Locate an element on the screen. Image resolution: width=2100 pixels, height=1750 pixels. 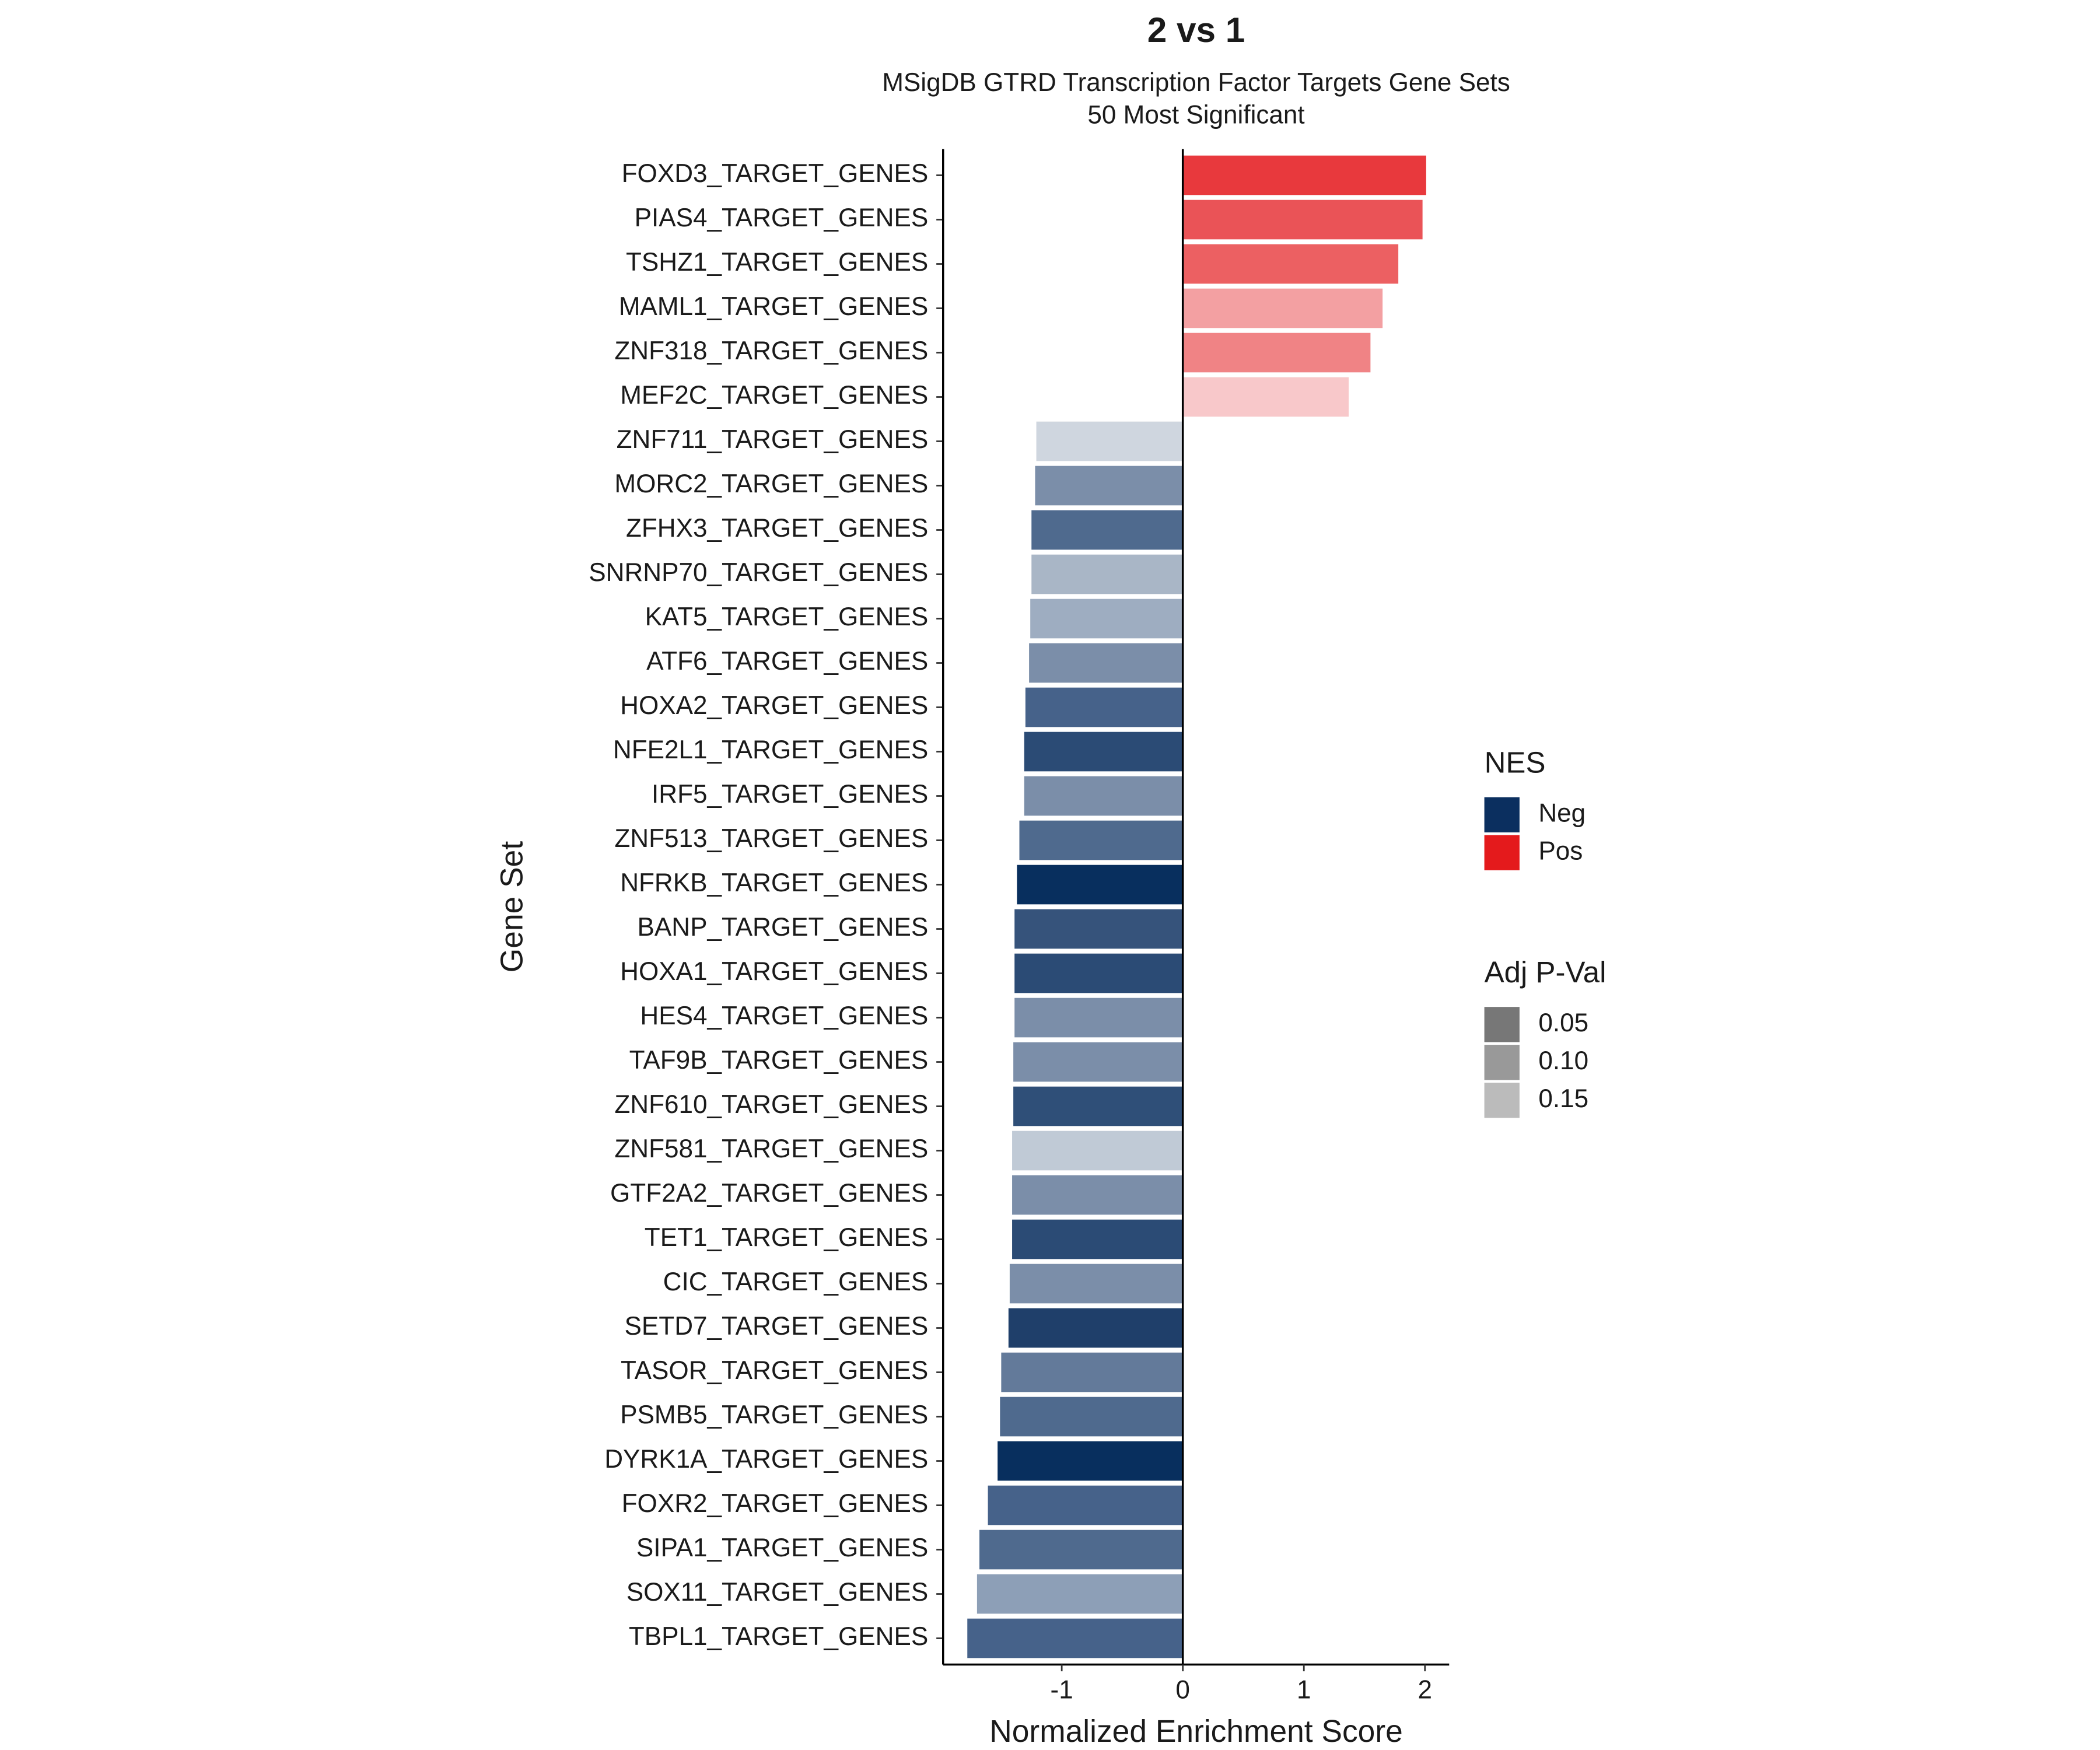
y-tick-label: SOX11_TARGET_GENES is located at coordinates (777, 1592).